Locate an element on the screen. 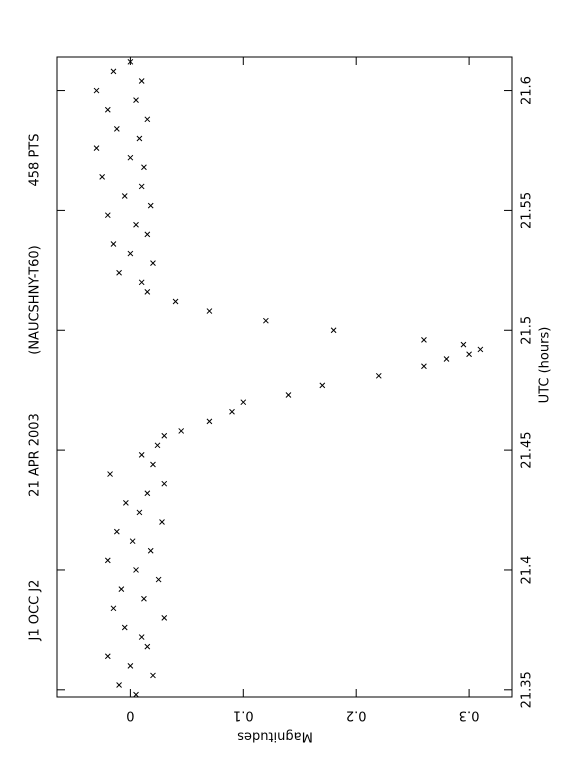 Image resolution: width=562 pixels, height=760 pixels. y-tick-label: 0.2 is located at coordinates (356, 715).